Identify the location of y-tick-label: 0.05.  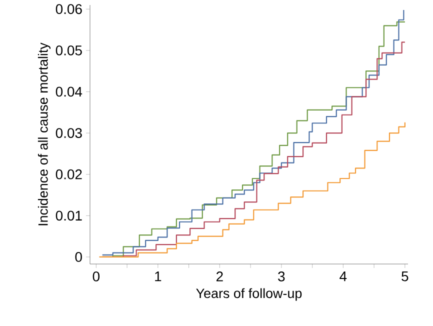
(69, 50).